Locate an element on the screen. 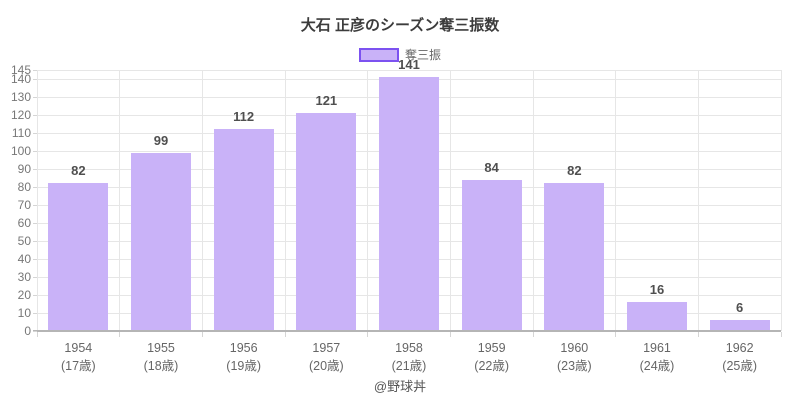 The height and width of the screenshot is (400, 800). bar-1956 is located at coordinates (243, 230).